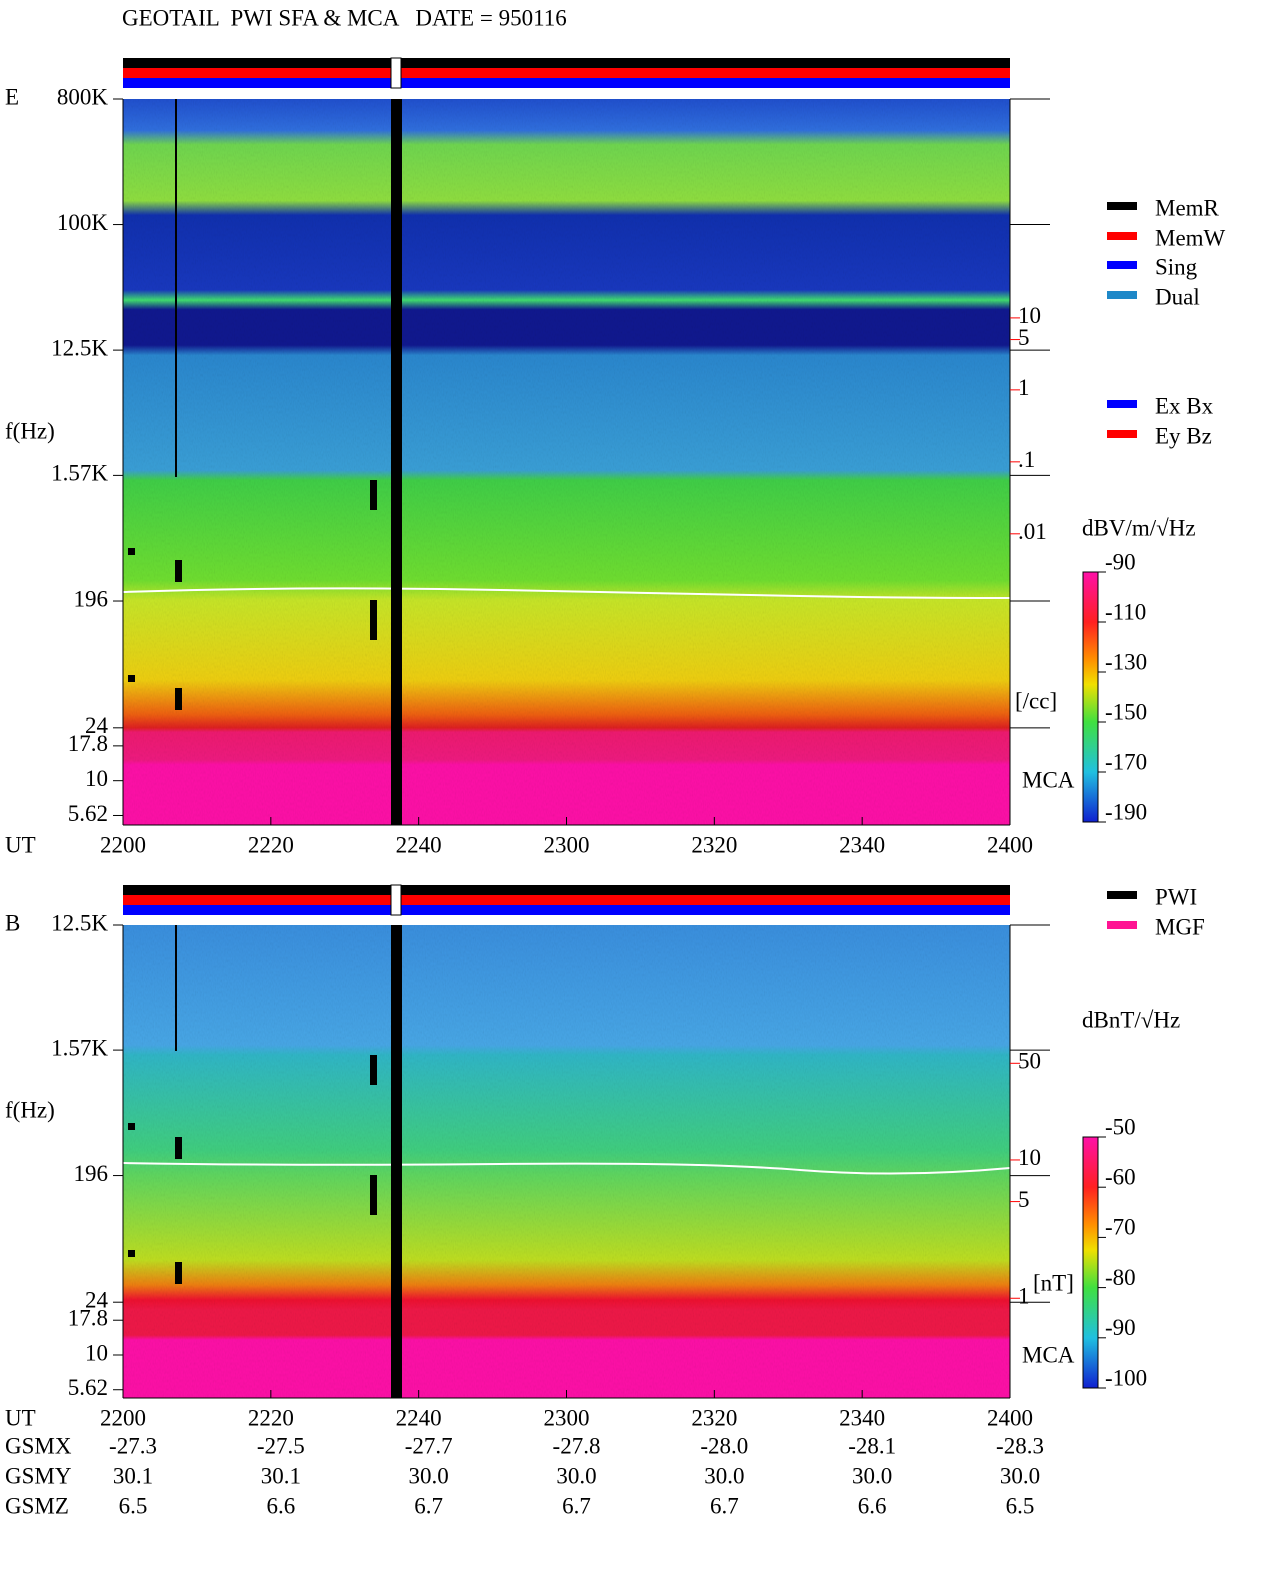 The height and width of the screenshot is (1593, 1280). I want to click on colorbar-tick-label: -100, so click(1126, 1377).